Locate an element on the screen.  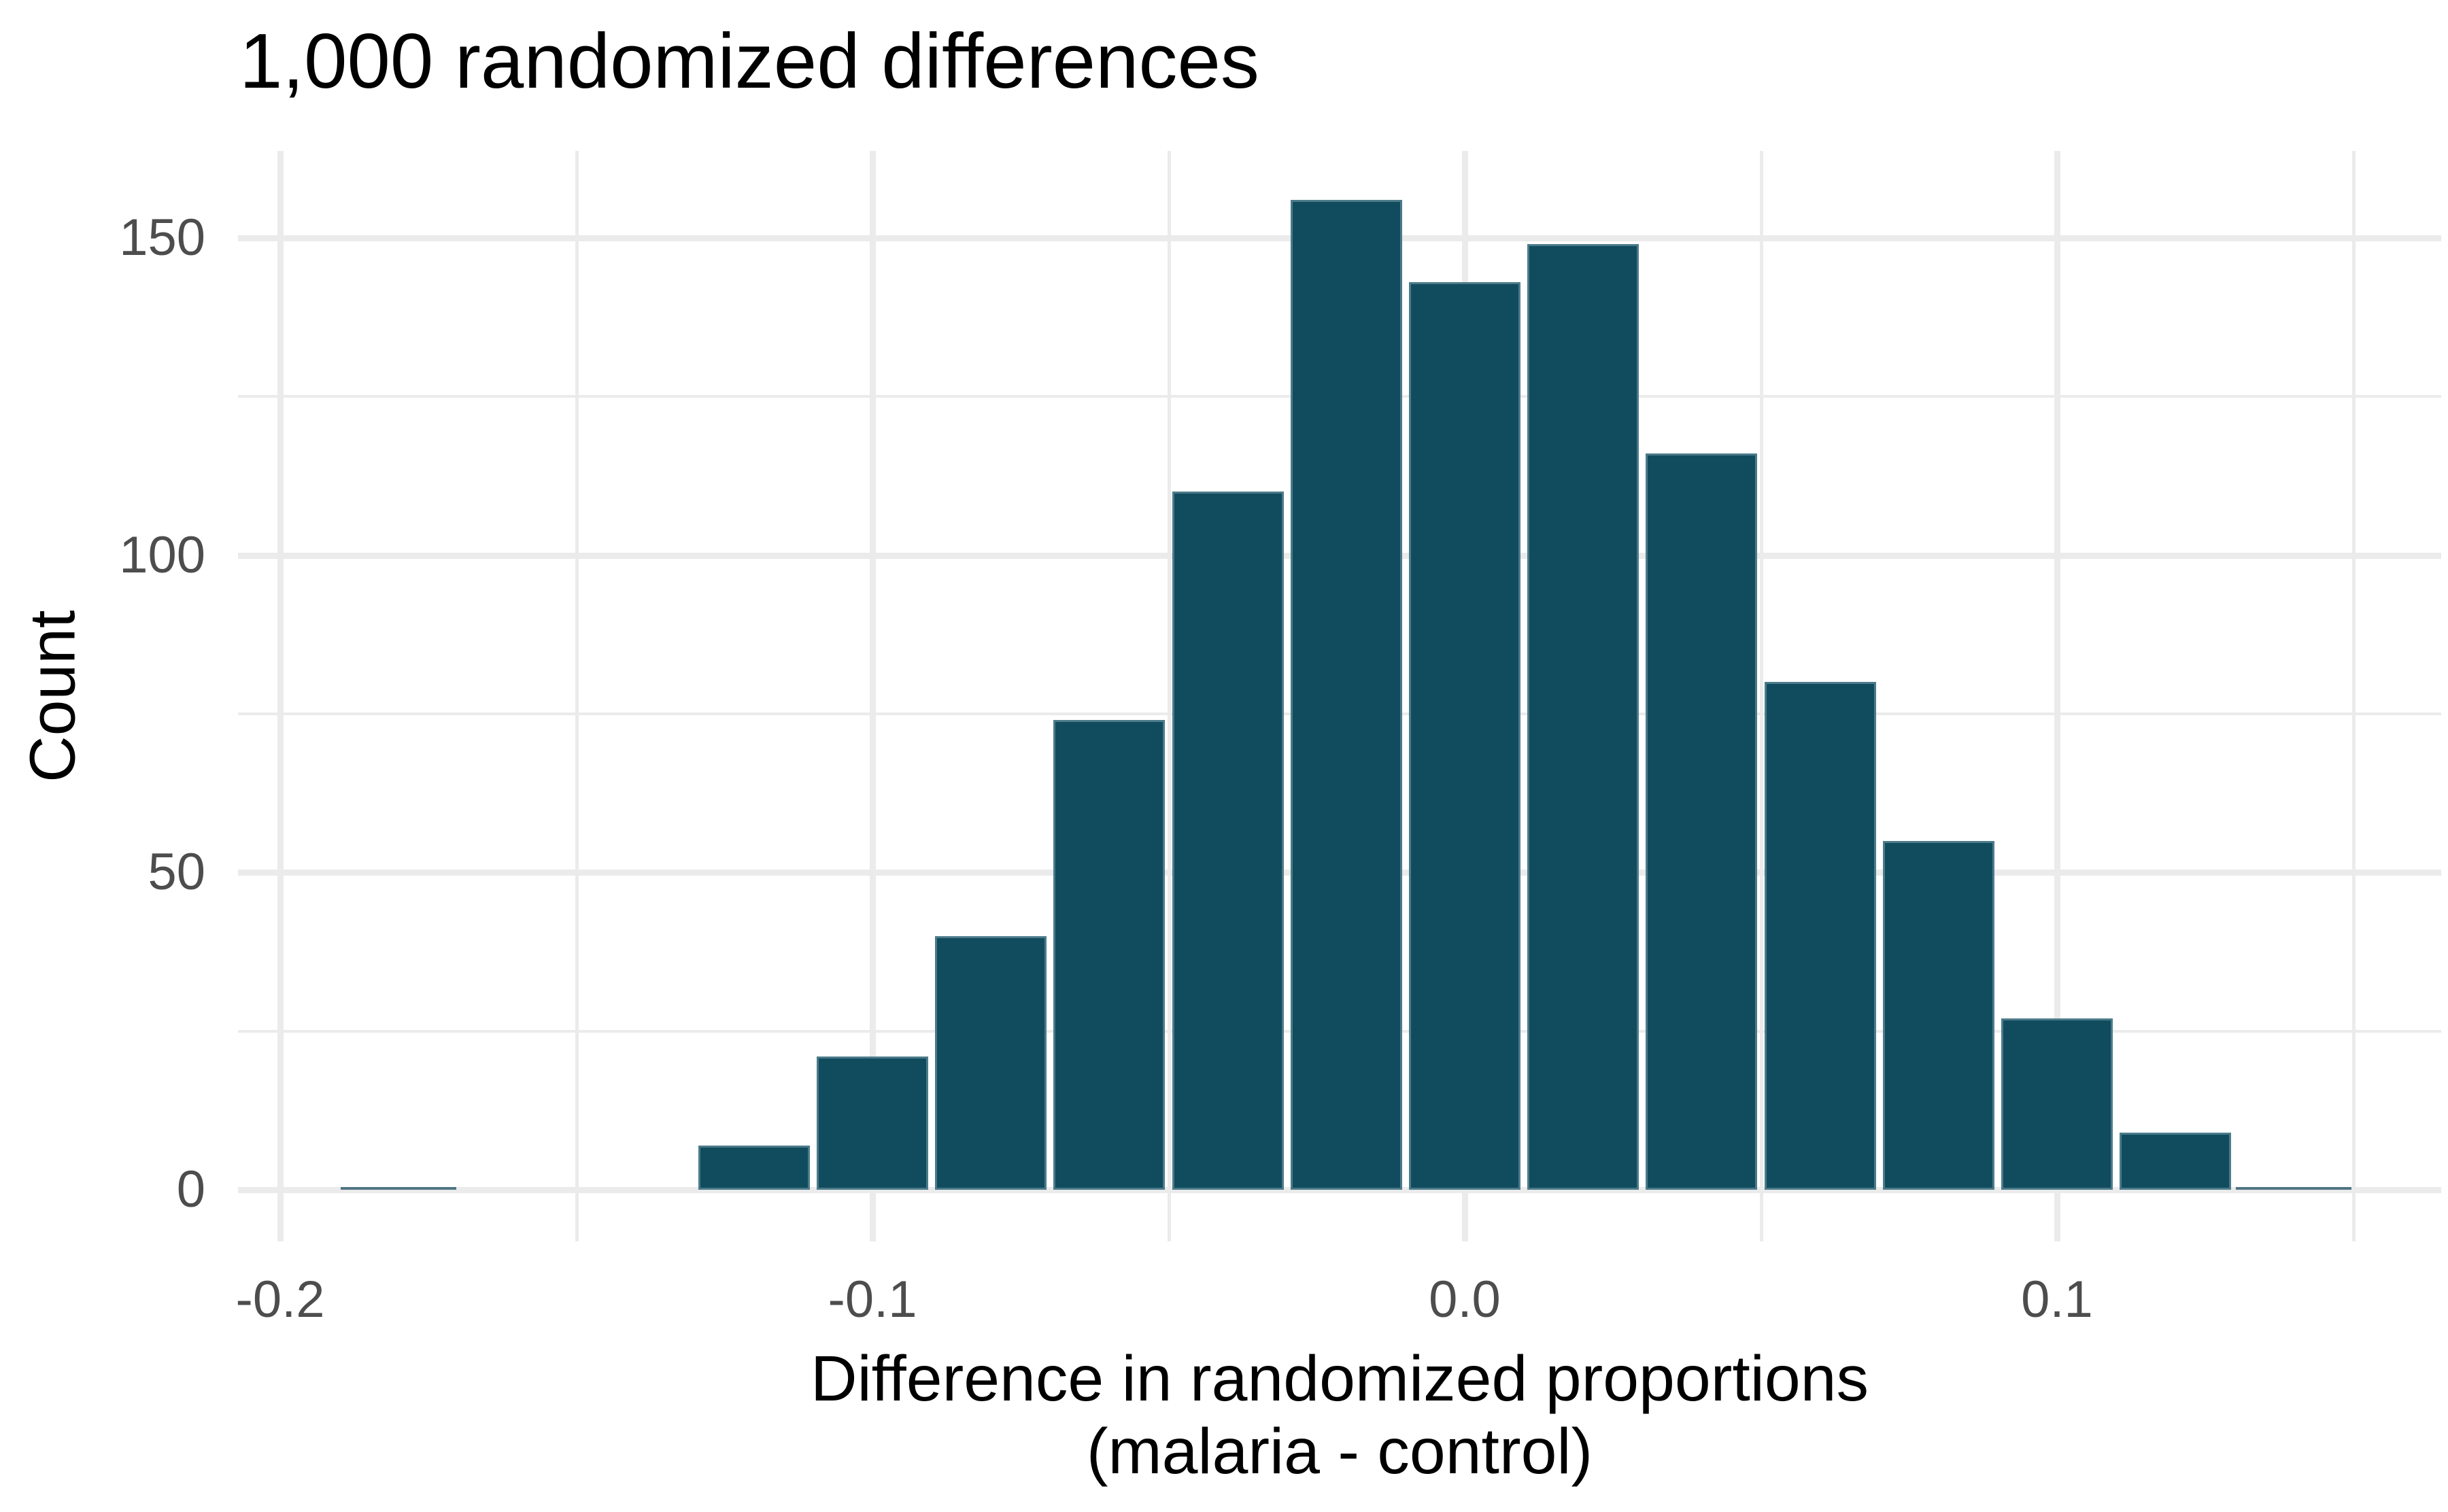
x-tick-label: -0.2 is located at coordinates (280, 1299).